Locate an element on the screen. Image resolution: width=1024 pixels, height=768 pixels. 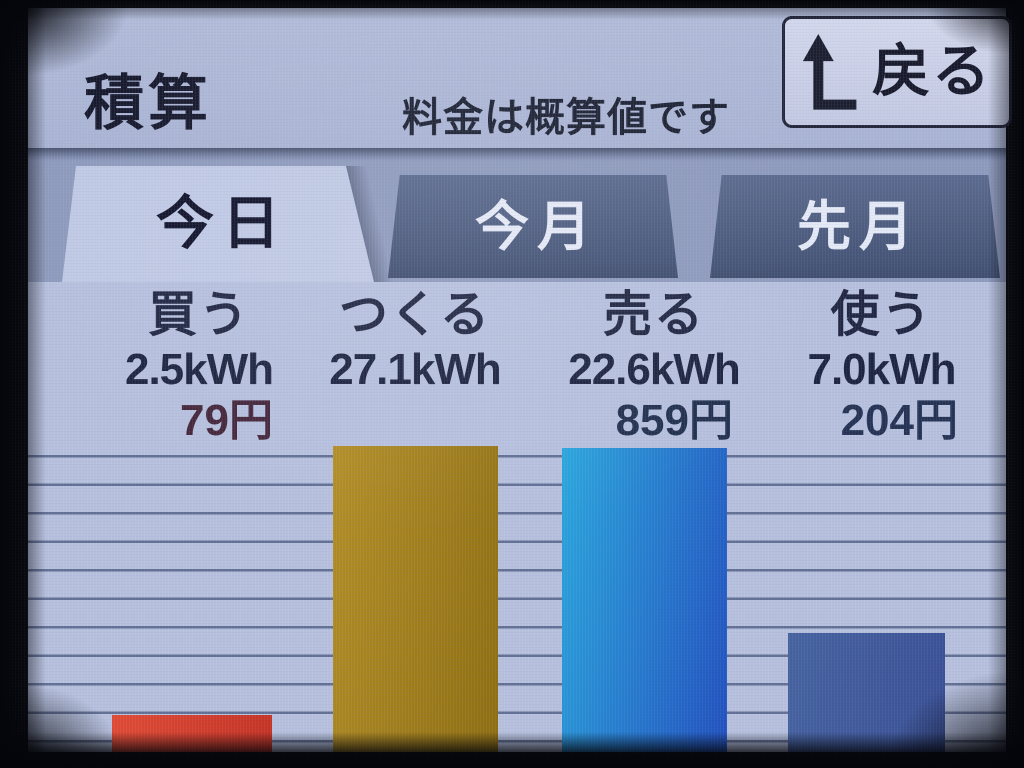
buy-price-value: 79円 is located at coordinates (226, 420).